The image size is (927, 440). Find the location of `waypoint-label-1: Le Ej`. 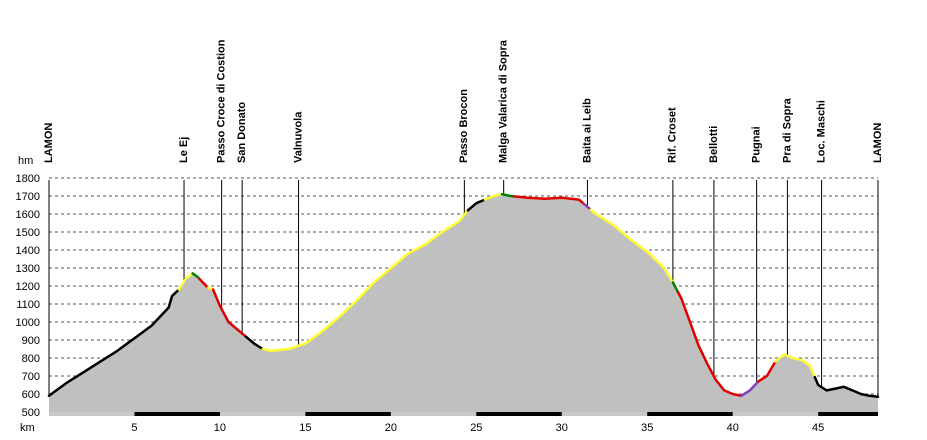

waypoint-label-1: Le Ej is located at coordinates (184, 150).